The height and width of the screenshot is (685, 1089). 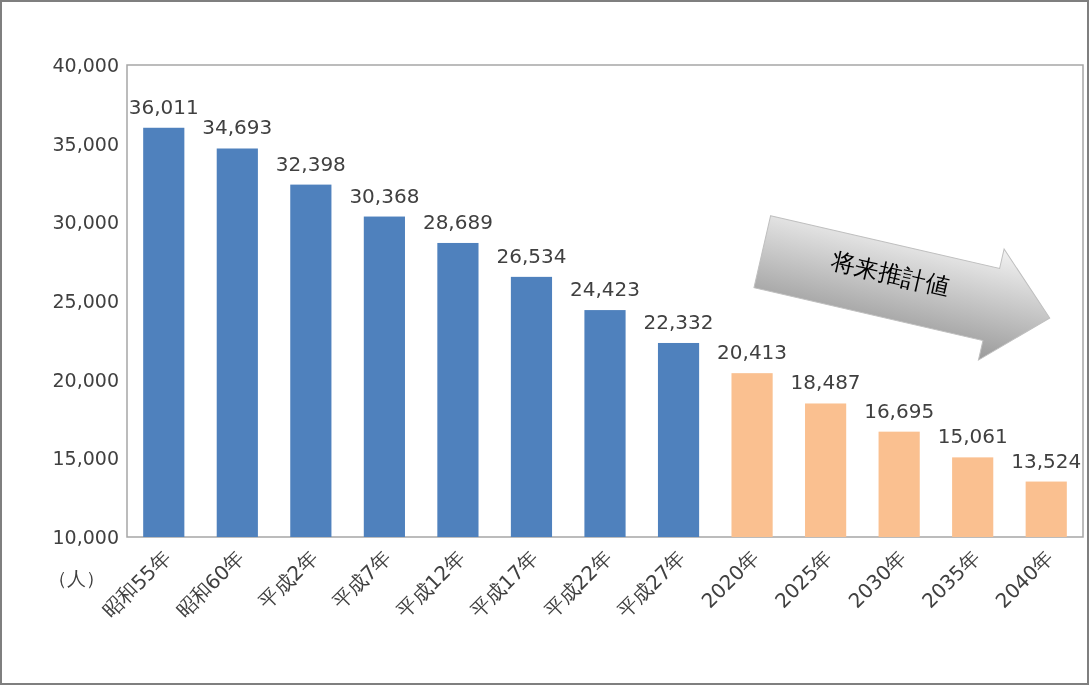 What do you see at coordinates (85, 143) in the screenshot?
I see `y-tick-label: 35,000` at bounding box center [85, 143].